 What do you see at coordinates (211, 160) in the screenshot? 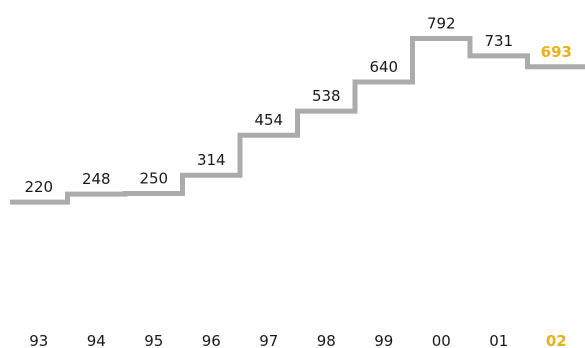
I see `data-label: 314` at bounding box center [211, 160].